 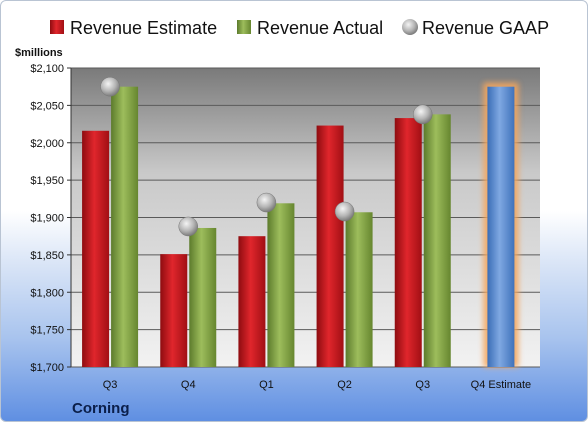 What do you see at coordinates (317, 385) in the screenshot?
I see `x-axis-labels: Q3 Q4 Q1 Q2 Q3 Q4 Estimate` at bounding box center [317, 385].